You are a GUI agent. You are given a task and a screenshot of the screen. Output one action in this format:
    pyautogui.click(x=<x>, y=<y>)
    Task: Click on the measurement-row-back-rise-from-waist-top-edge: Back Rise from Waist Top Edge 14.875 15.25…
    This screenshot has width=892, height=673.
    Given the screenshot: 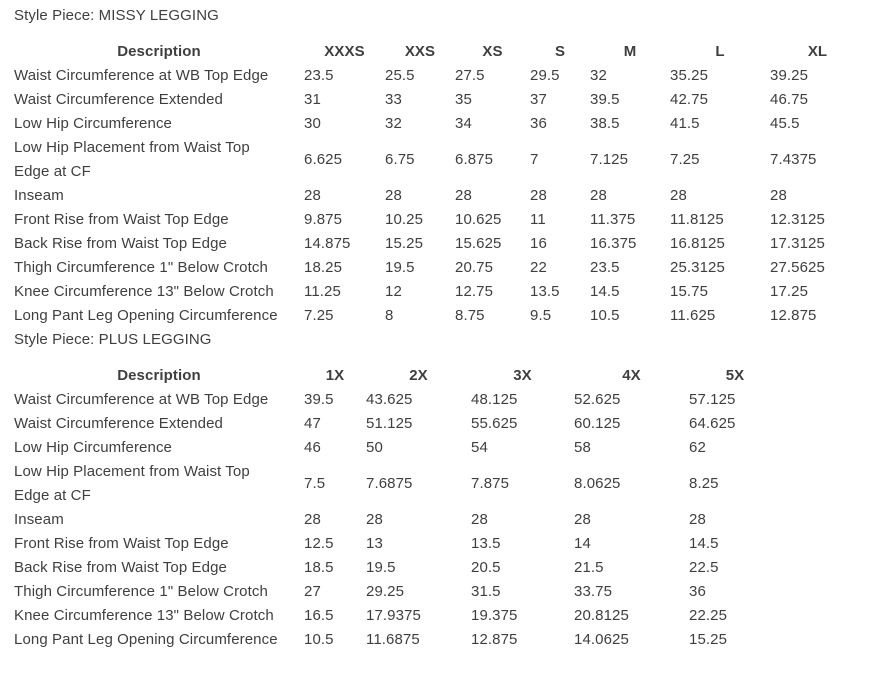 What is the action you would take?
    pyautogui.click(x=439, y=244)
    